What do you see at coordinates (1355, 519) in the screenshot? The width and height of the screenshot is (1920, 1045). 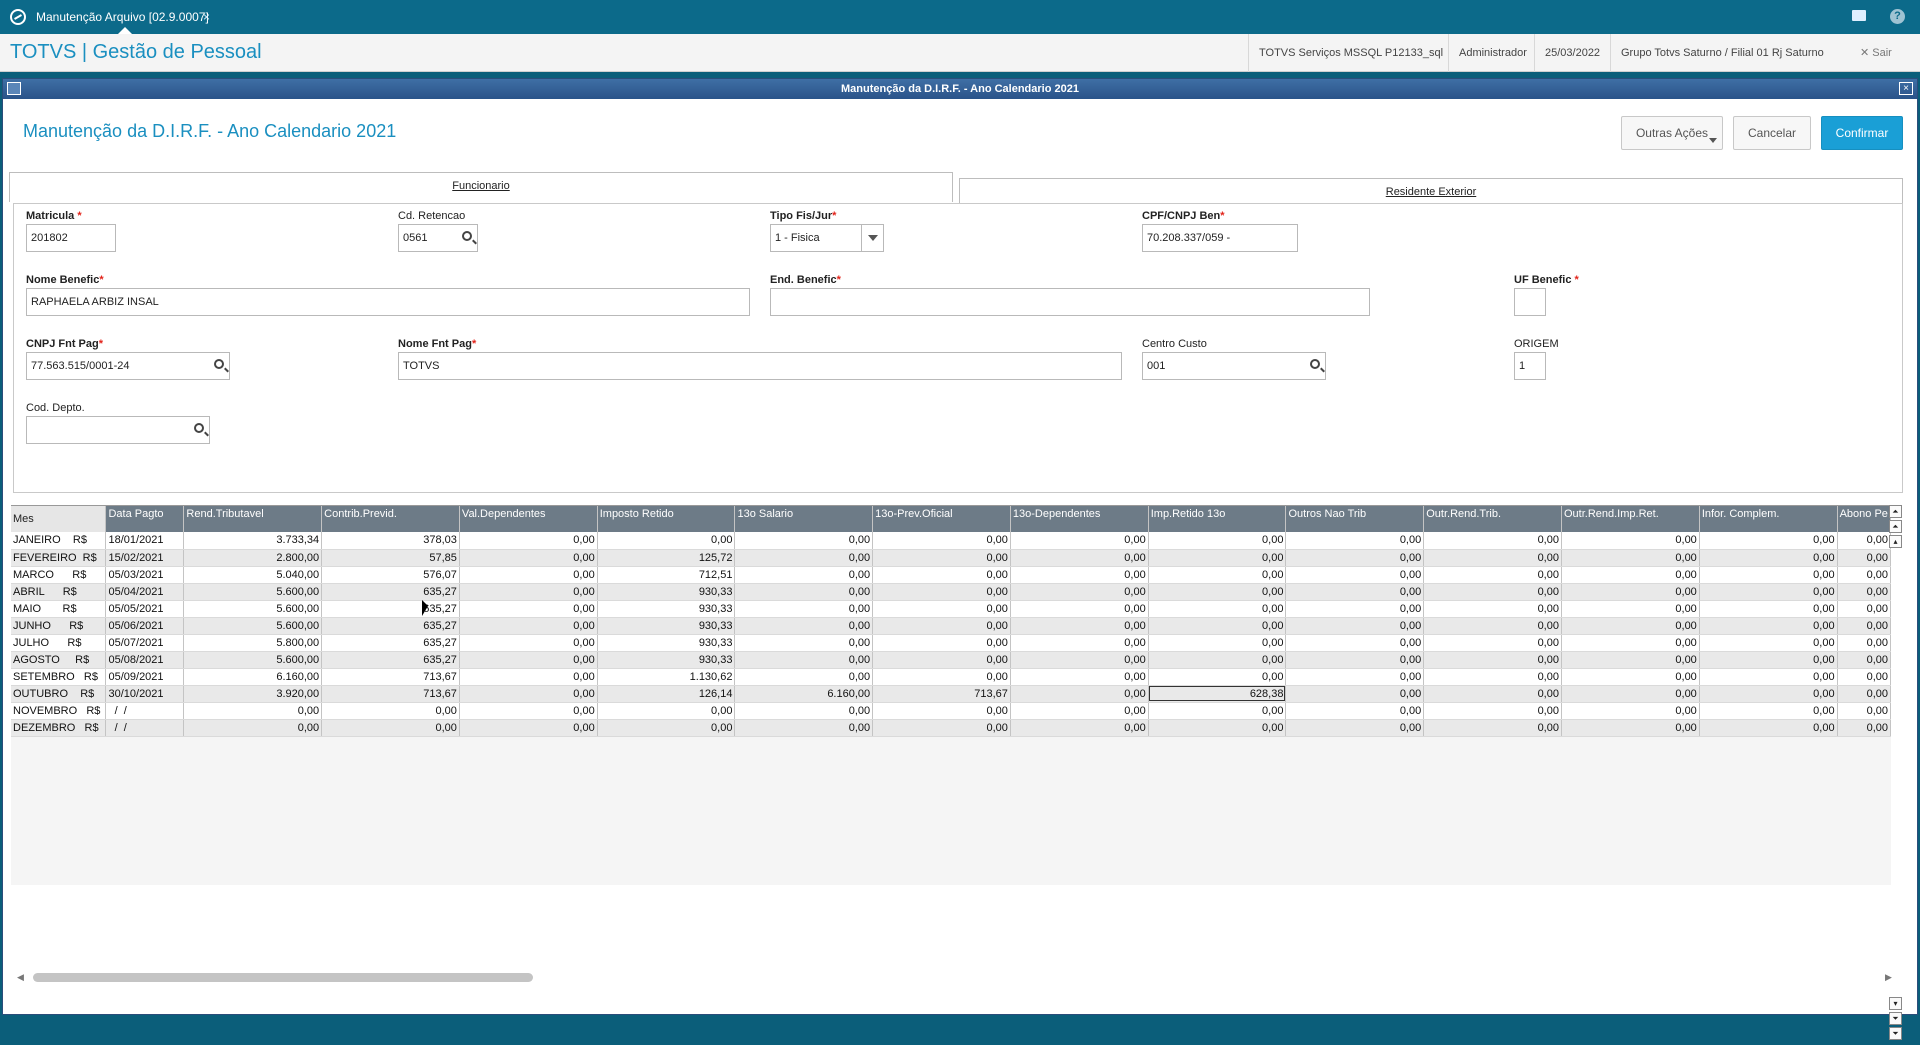 I see `column-header: Outros Nao Trib` at bounding box center [1355, 519].